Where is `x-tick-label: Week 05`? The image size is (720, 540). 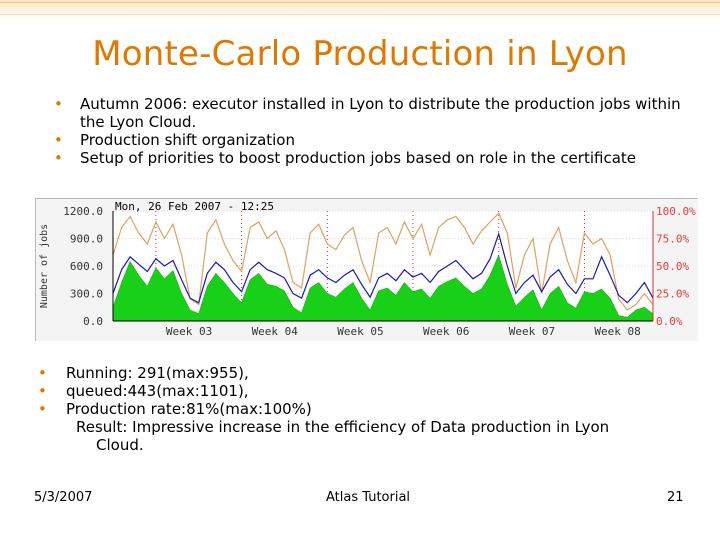 x-tick-label: Week 05 is located at coordinates (360, 331).